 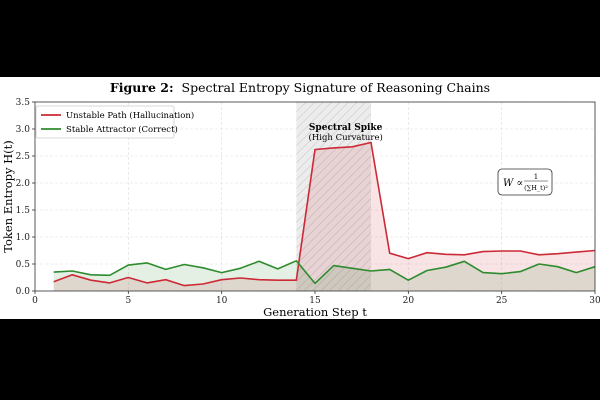 What do you see at coordinates (346, 128) in the screenshot?
I see `spike-label: Spectral Spike` at bounding box center [346, 128].